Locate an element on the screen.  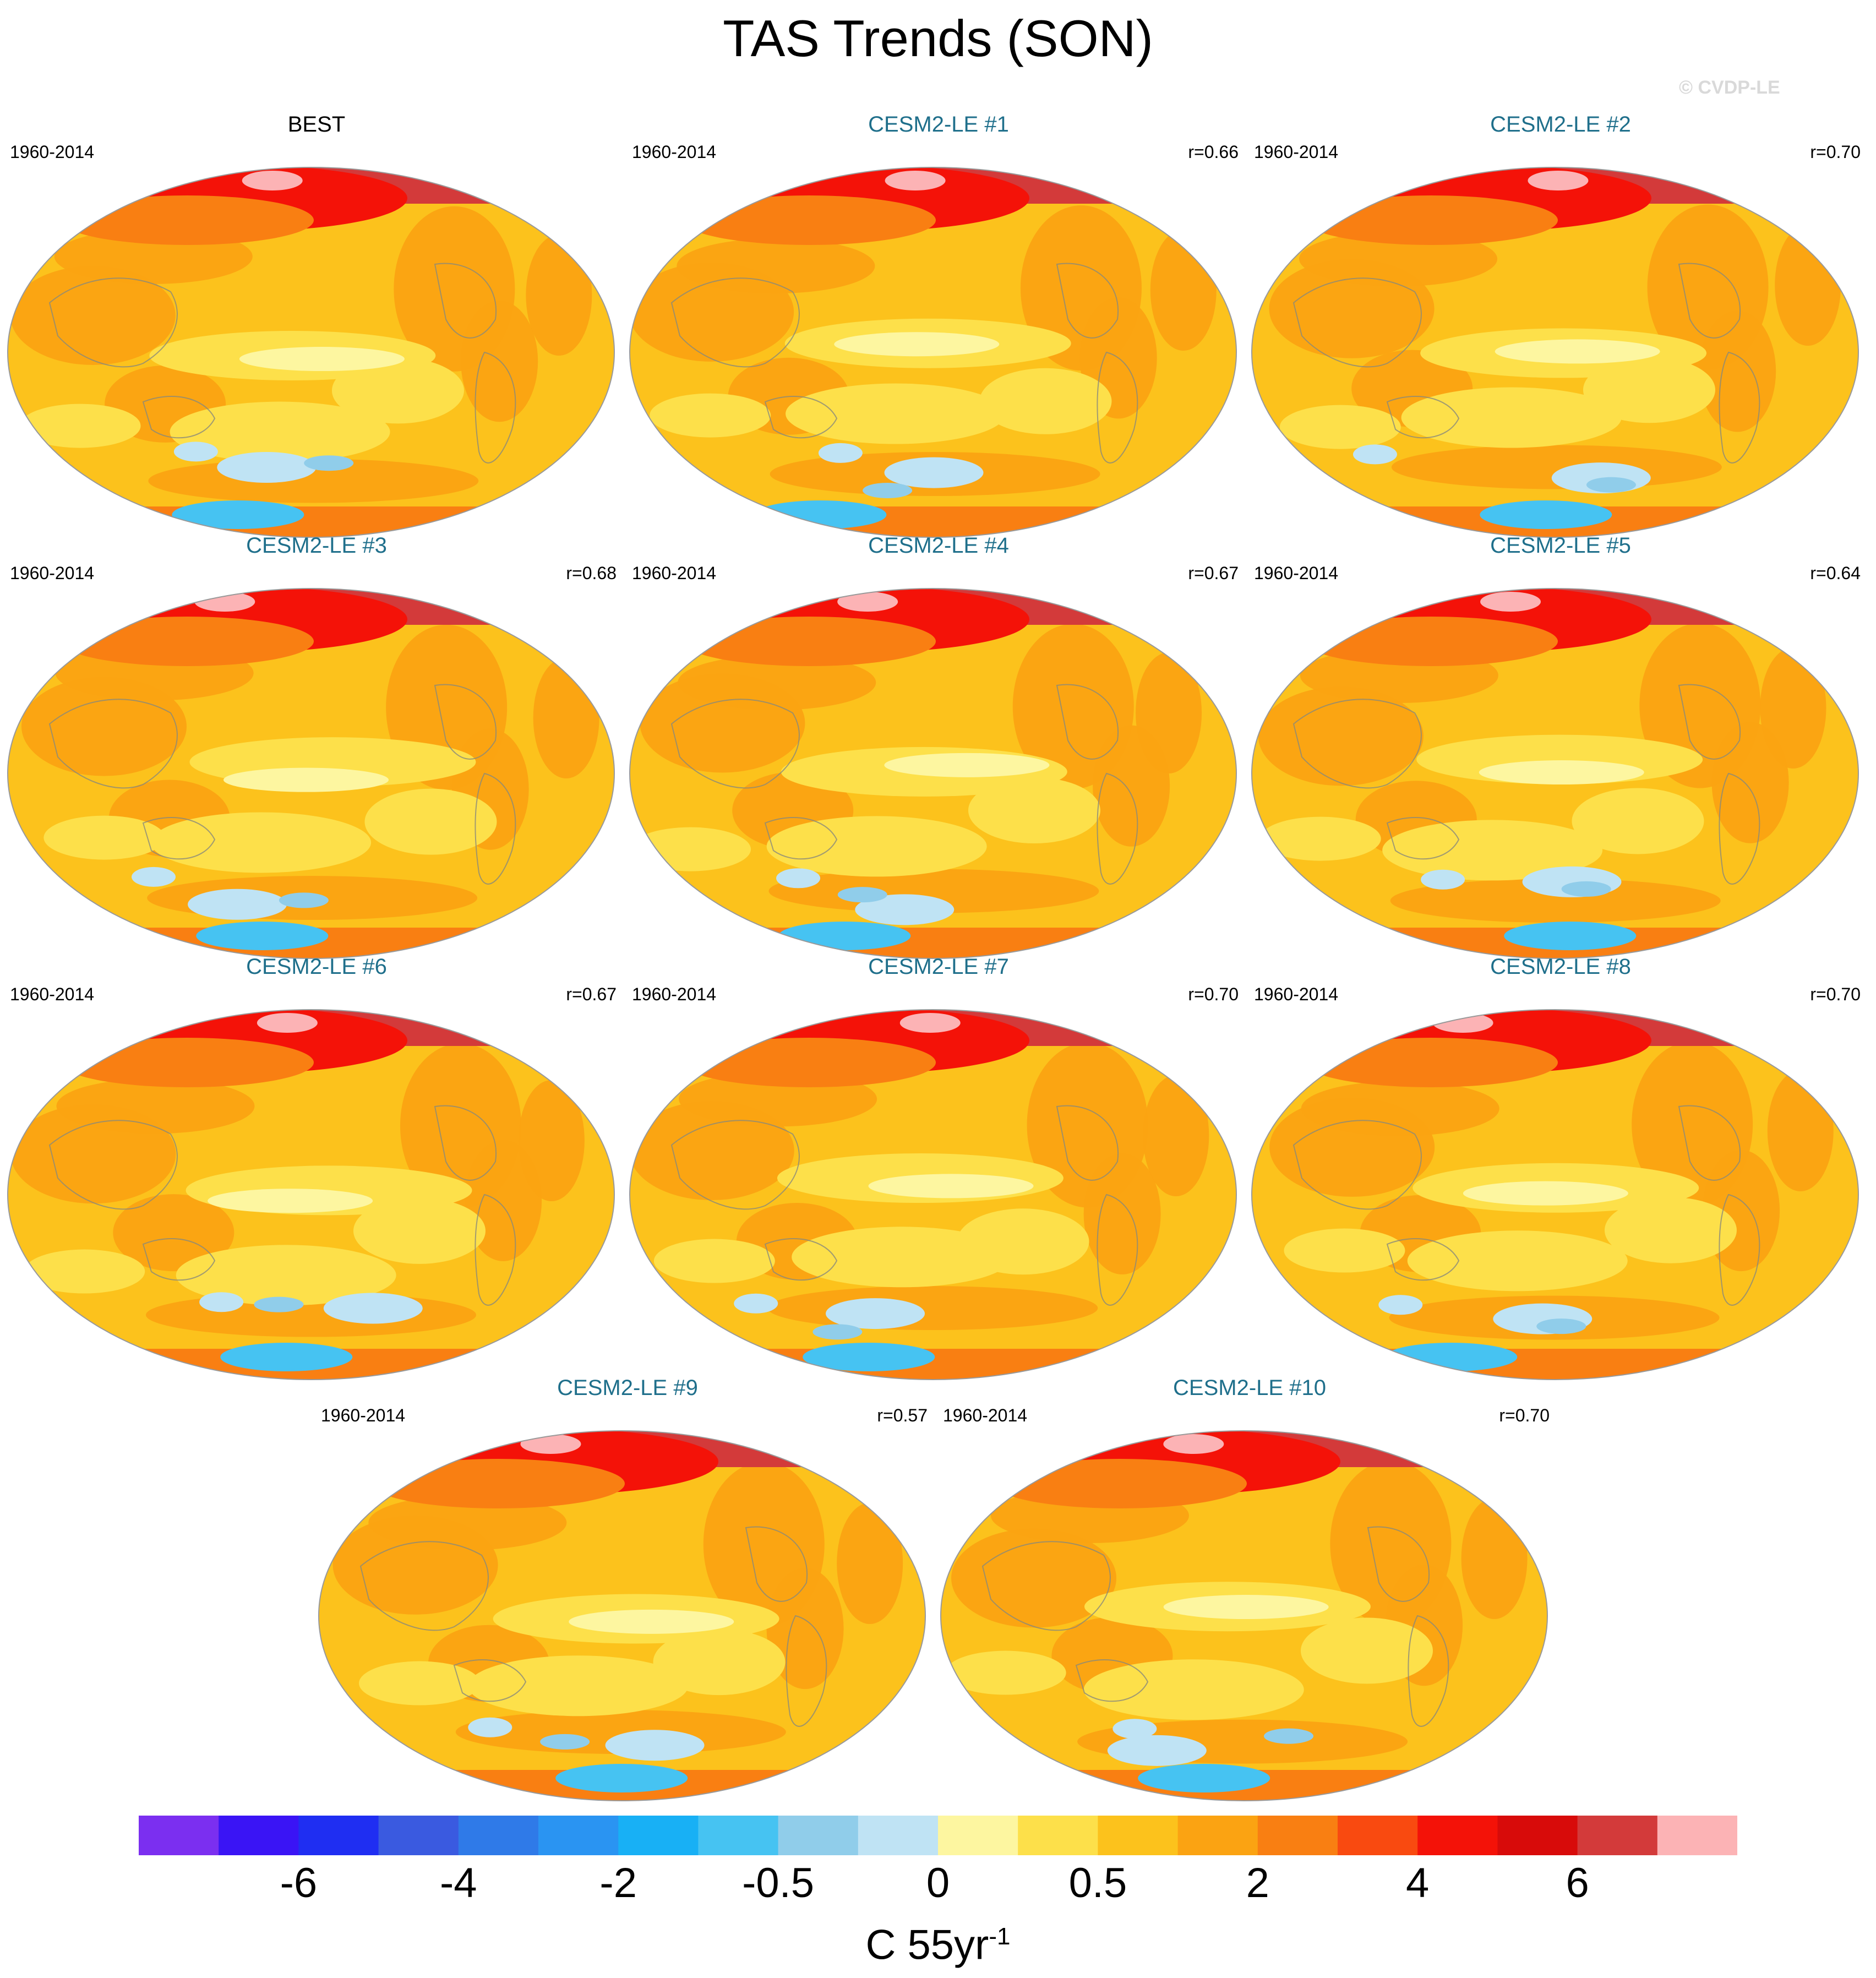
map-panel: CESM2-LE #9 1960-2014 r=0.57 is located at coordinates (628, 1587).